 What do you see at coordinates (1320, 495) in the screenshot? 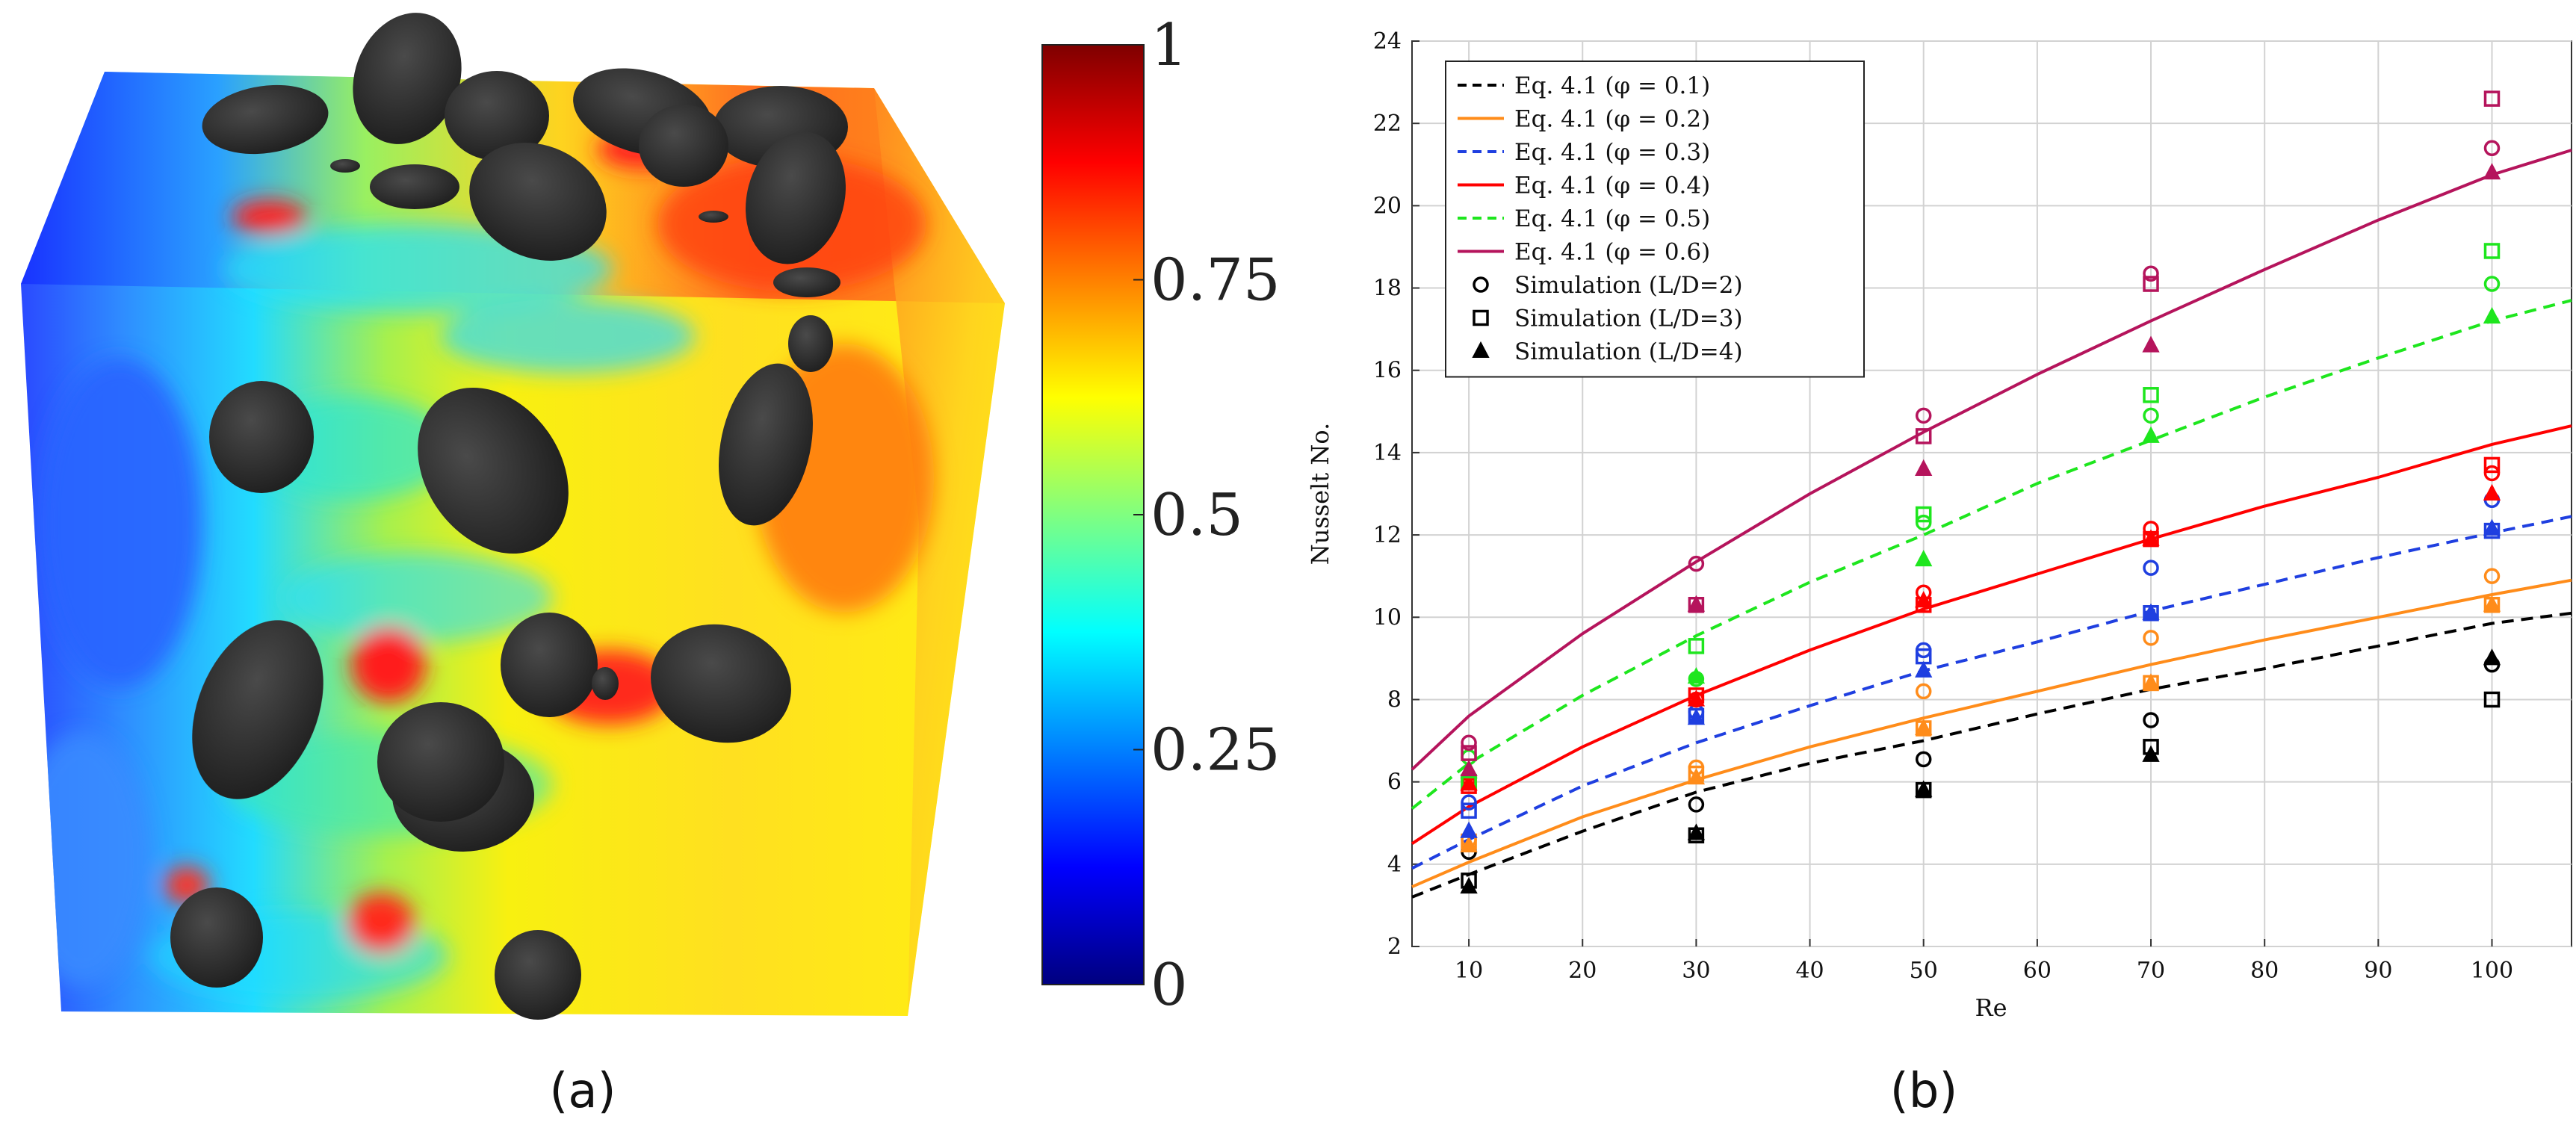
I see `y-axis-label: Nusselt No.` at bounding box center [1320, 495].